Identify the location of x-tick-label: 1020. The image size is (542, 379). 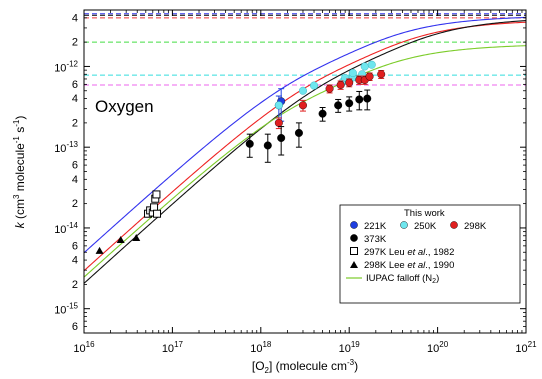
(438, 347).